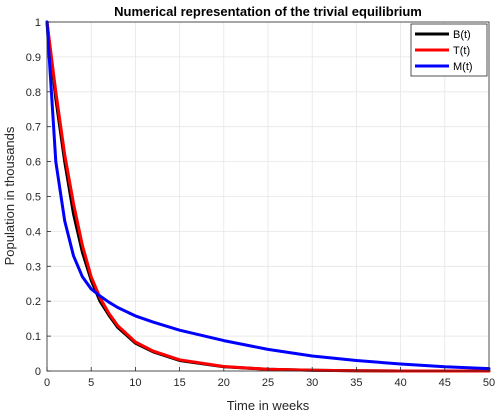 The height and width of the screenshot is (419, 500). Describe the element at coordinates (33, 163) in the screenshot. I see `y-tick-label: 0.6` at that location.